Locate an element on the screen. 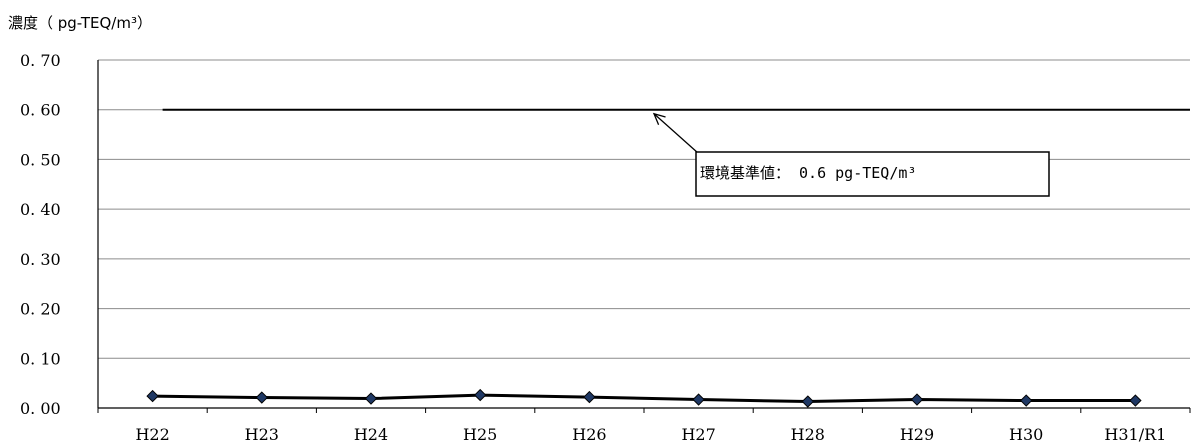 This screenshot has height=445, width=1192. annotation-arrowhead is located at coordinates (659, 119).